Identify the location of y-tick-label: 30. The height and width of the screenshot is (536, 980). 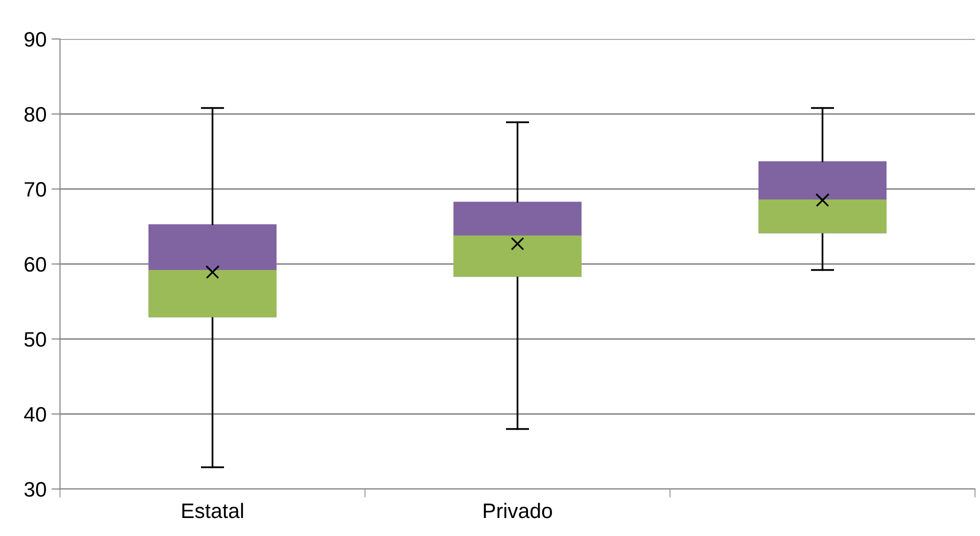
(35, 489).